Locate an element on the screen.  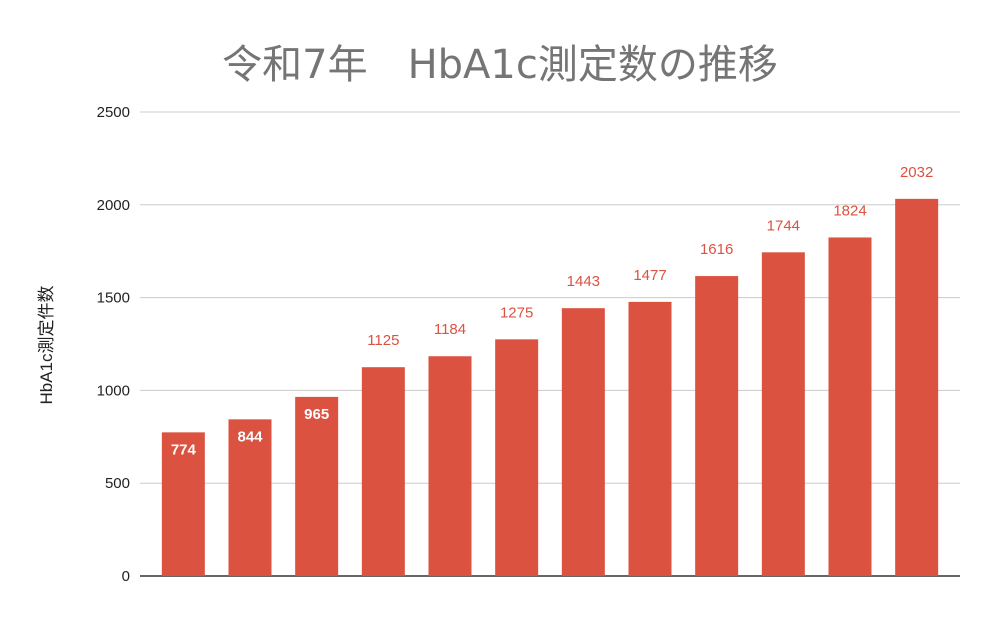
y-tick-label: 1500 is located at coordinates (113, 298).